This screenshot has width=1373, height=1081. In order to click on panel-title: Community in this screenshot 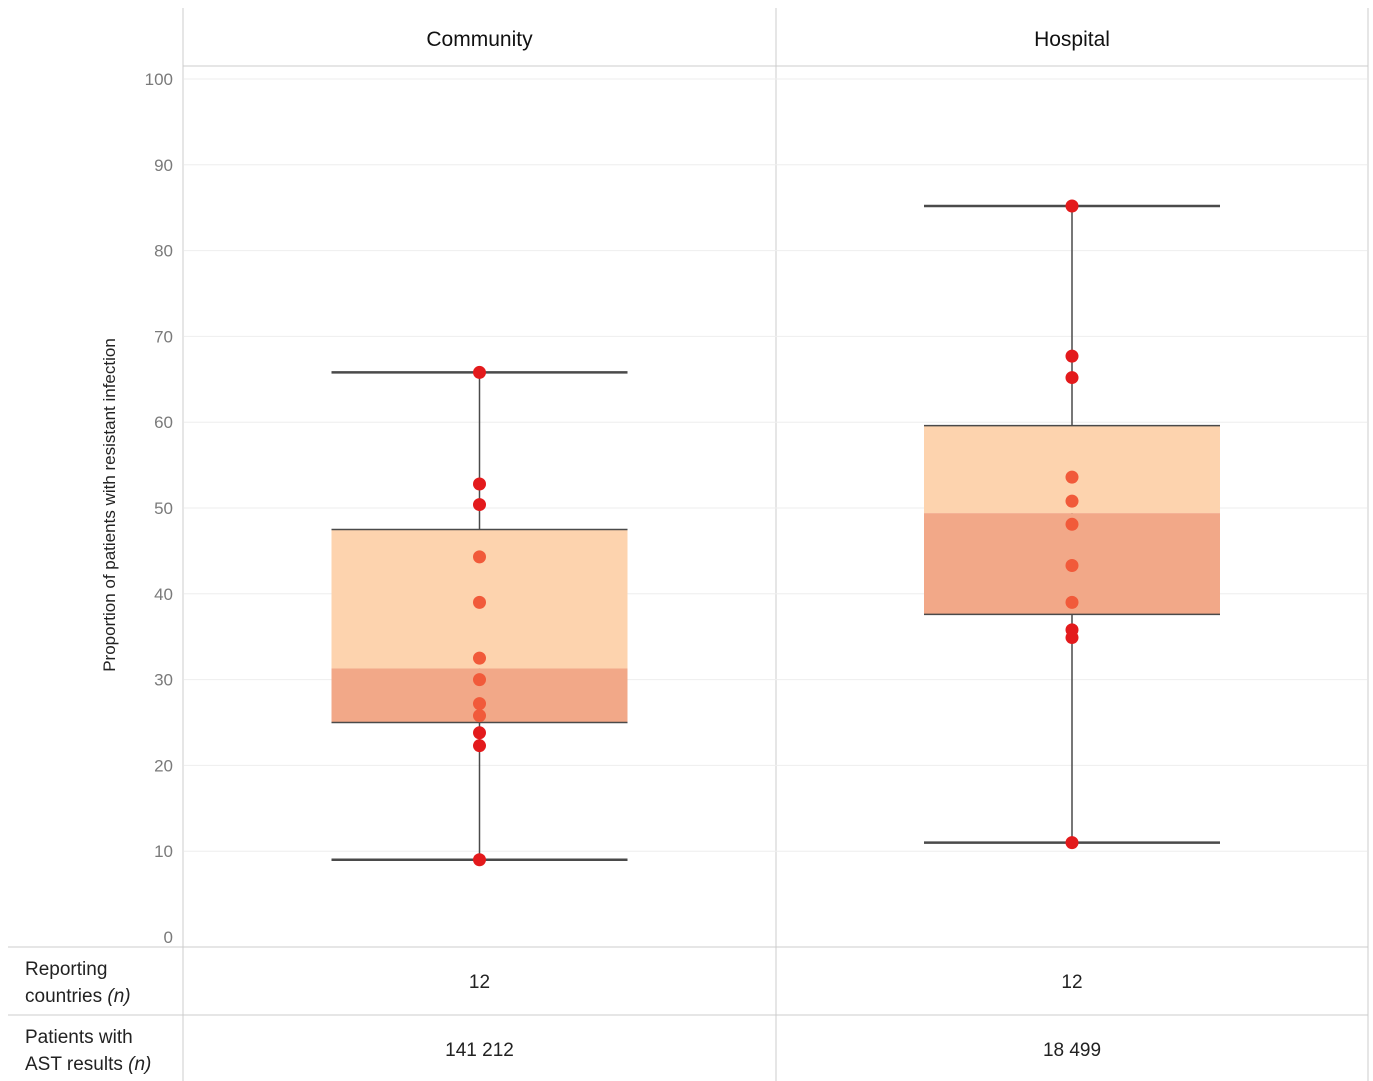, I will do `click(479, 39)`.